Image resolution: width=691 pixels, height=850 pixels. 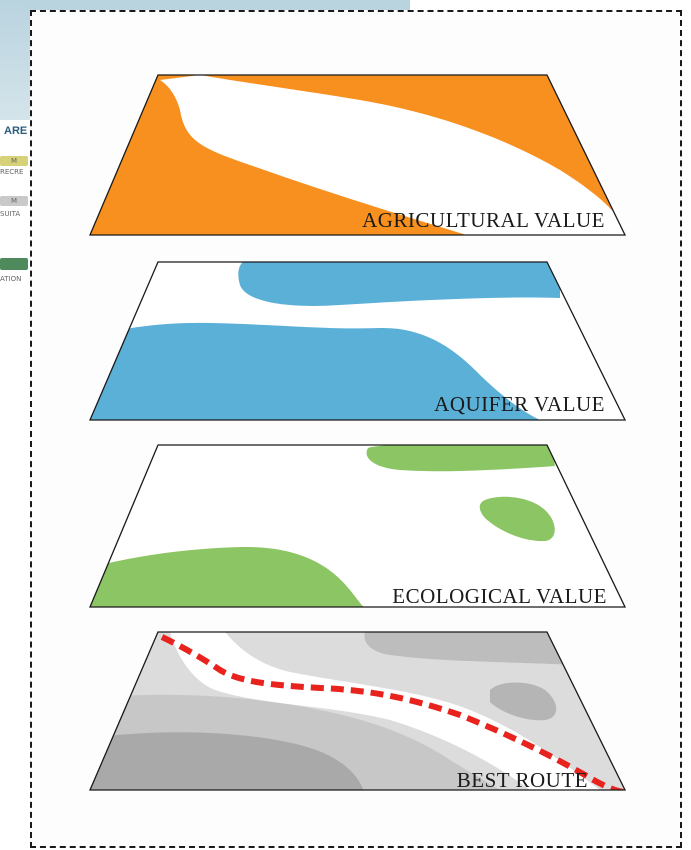 I want to click on ecological-blob-bottom, so click(x=227, y=577).